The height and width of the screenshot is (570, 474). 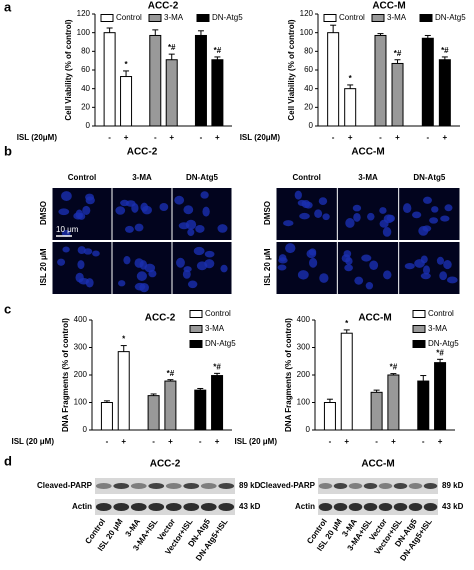 I want to click on y-axis-label: DNA Fragments (% of control), so click(x=65, y=375).